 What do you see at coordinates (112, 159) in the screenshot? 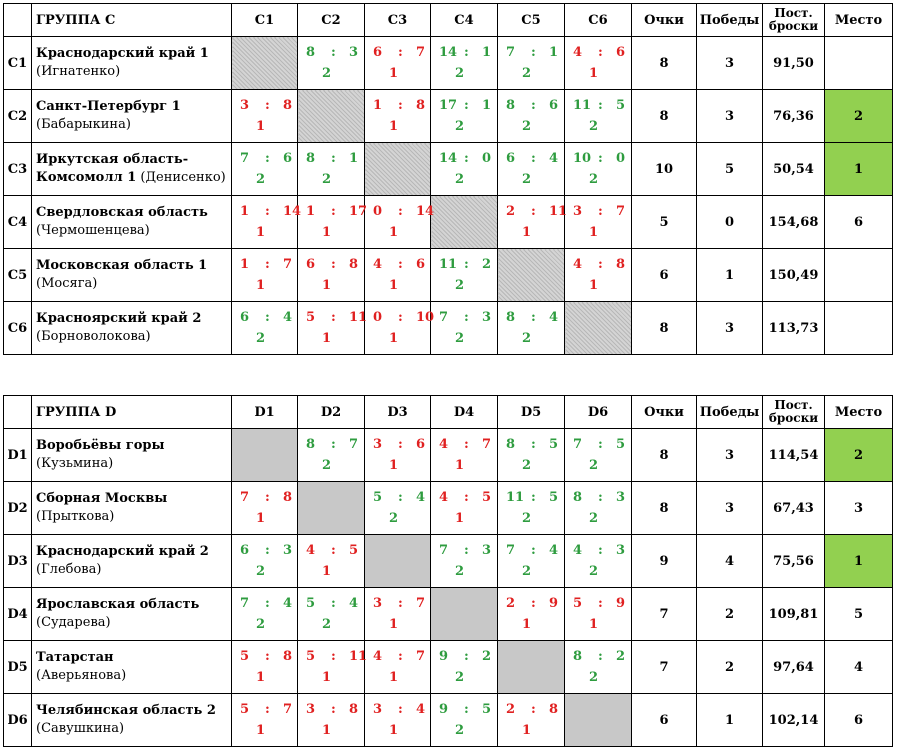
I see `team-name: Иркутская область-` at bounding box center [112, 159].